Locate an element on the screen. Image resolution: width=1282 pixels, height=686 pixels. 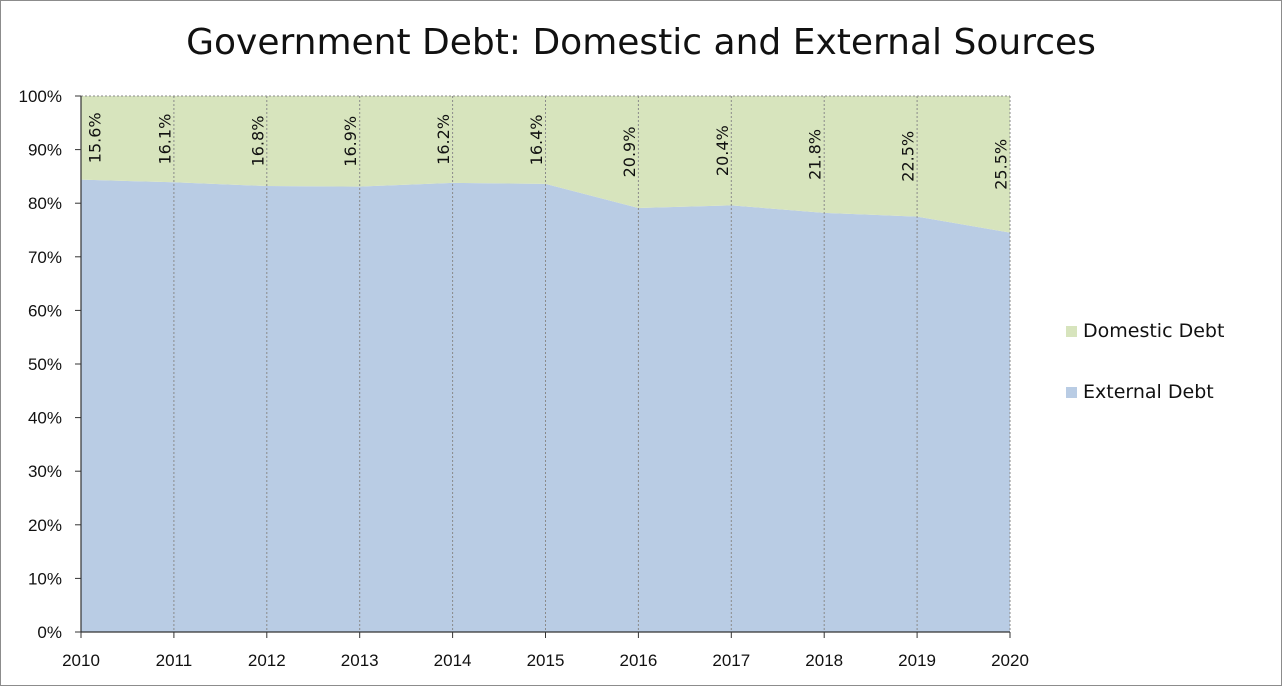
data-label-domestic-2011: 16.1% is located at coordinates (164, 139).